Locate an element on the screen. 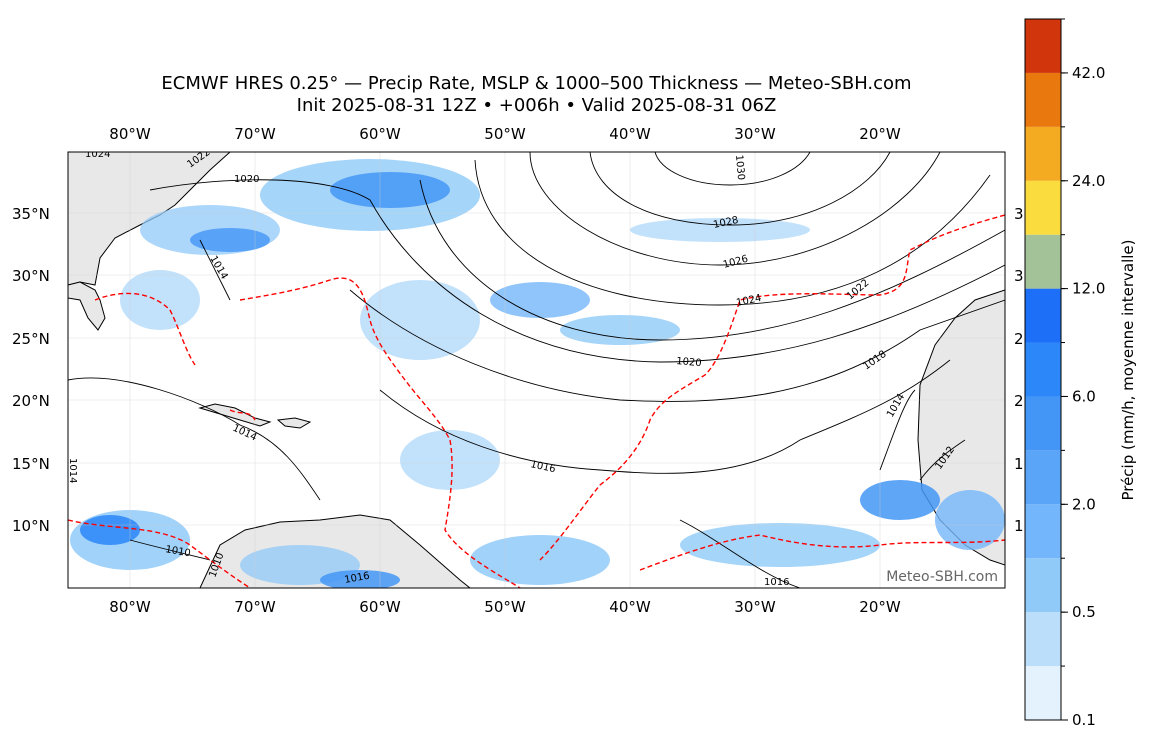 The width and height of the screenshot is (1151, 744). colorbar-tick-label: 12.0 is located at coordinates (1088, 289).